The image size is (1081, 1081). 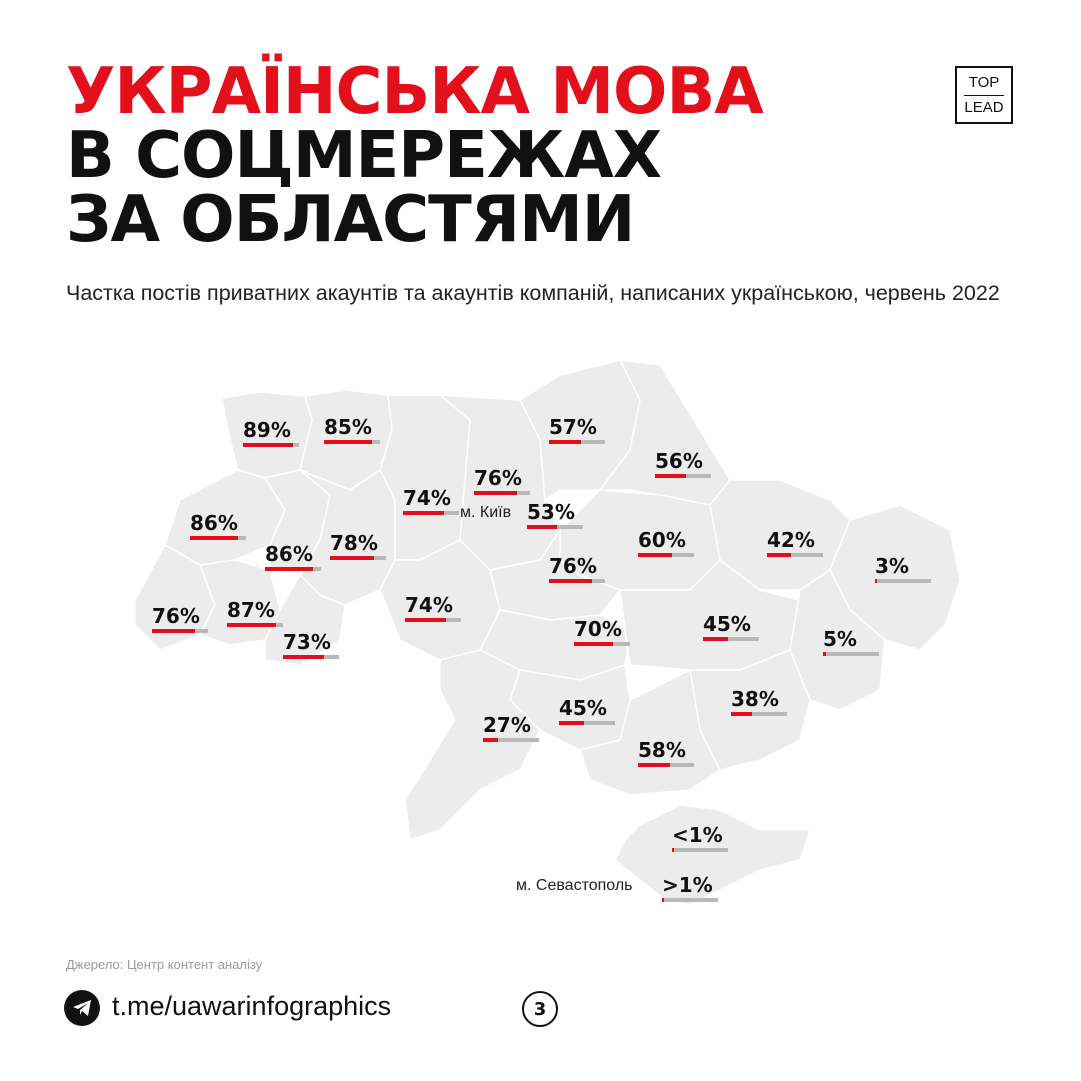 What do you see at coordinates (180, 619) in the screenshot?
I see `region-label-zakarpattia: 76%` at bounding box center [180, 619].